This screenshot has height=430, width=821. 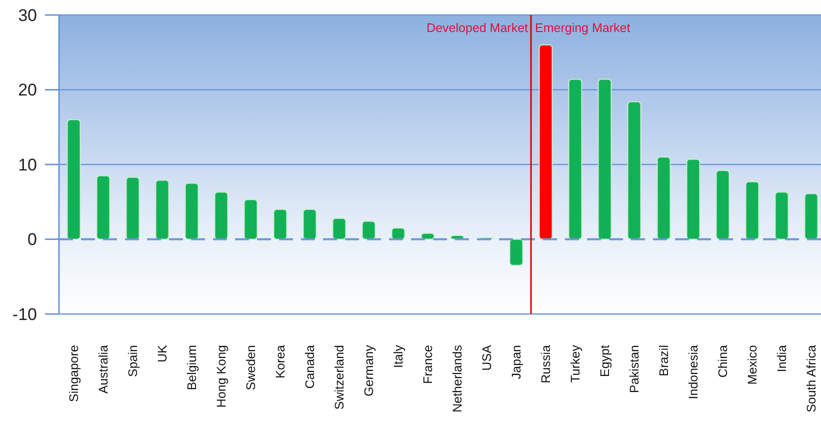 I want to click on x-tick-label: UK, so click(x=162, y=353).